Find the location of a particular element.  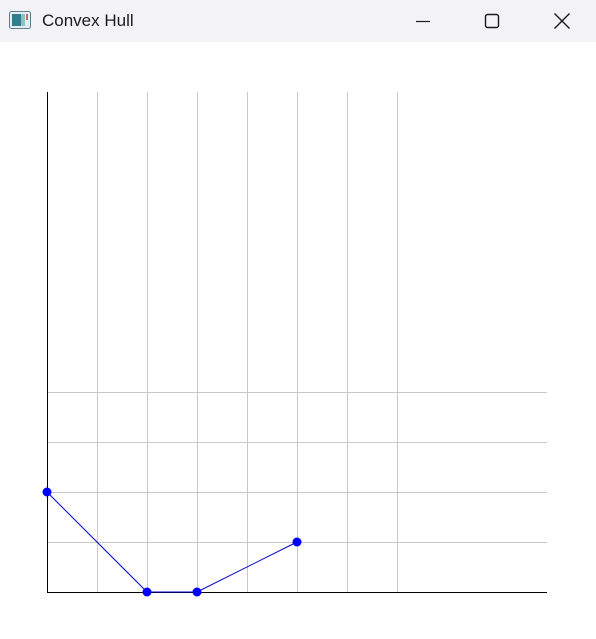

maximize-button is located at coordinates (492, 21).